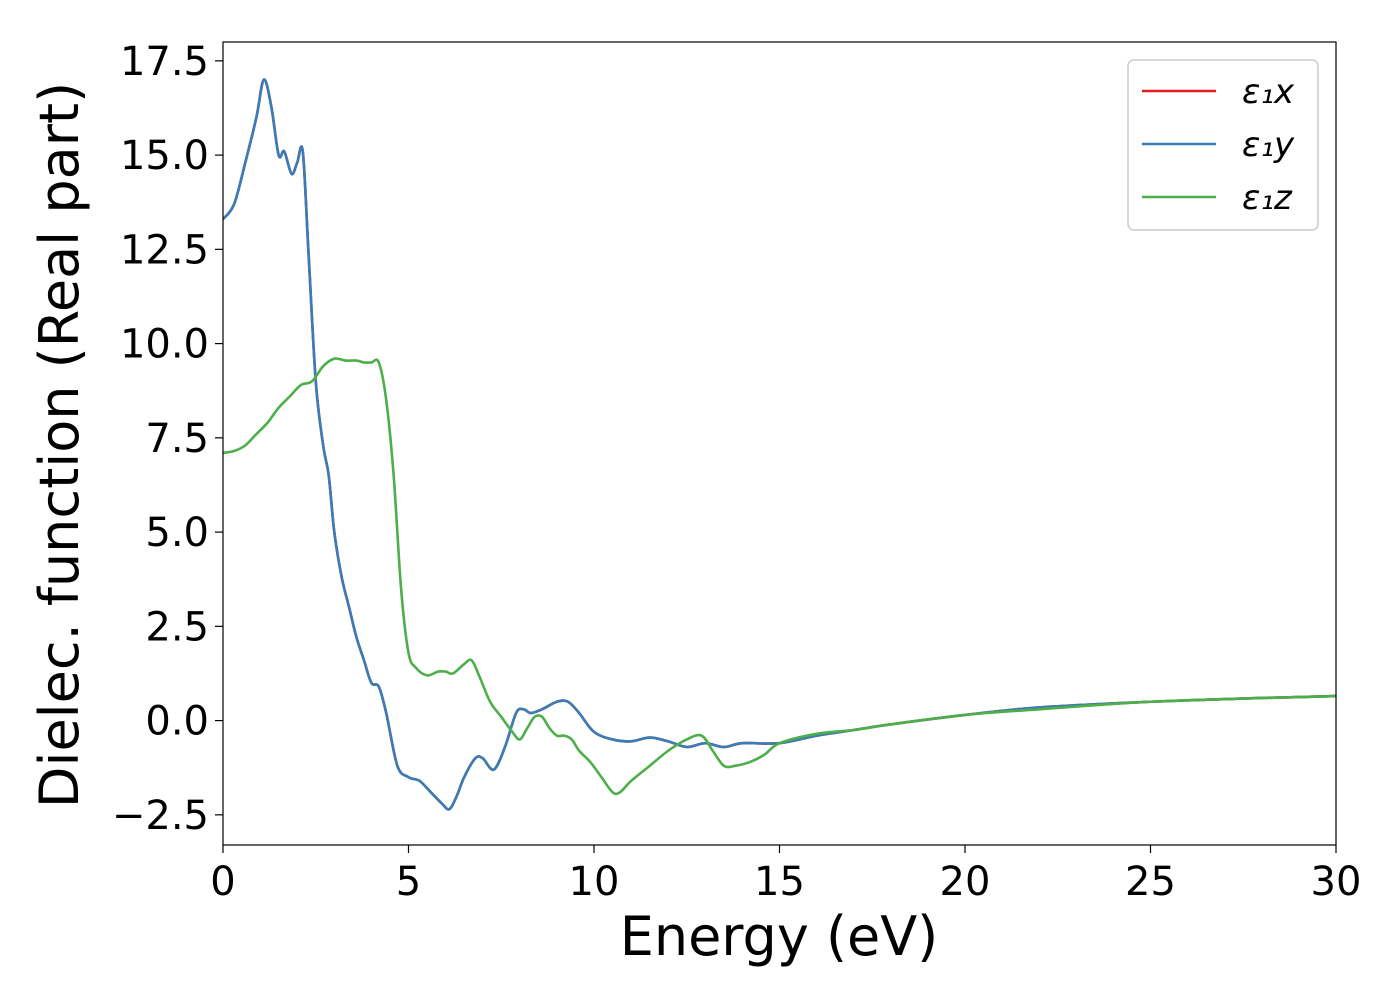 This screenshot has height=1000, width=1400. Describe the element at coordinates (164, 62) in the screenshot. I see `y-tick-label: 17.5` at that location.